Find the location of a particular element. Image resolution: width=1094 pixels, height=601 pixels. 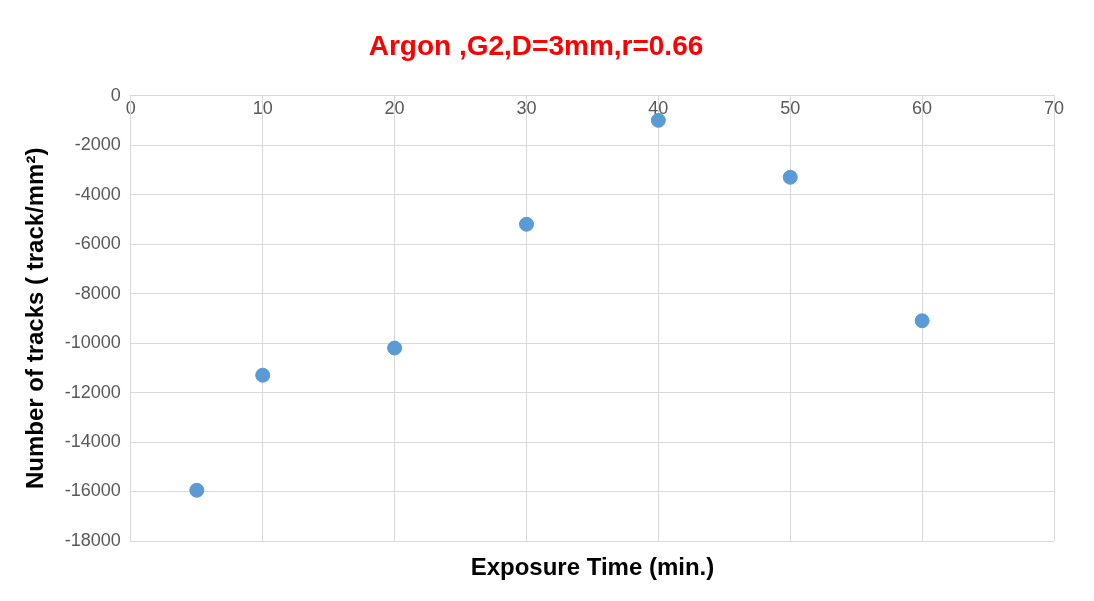

y-tick-label: -6000 is located at coordinates (97, 243).